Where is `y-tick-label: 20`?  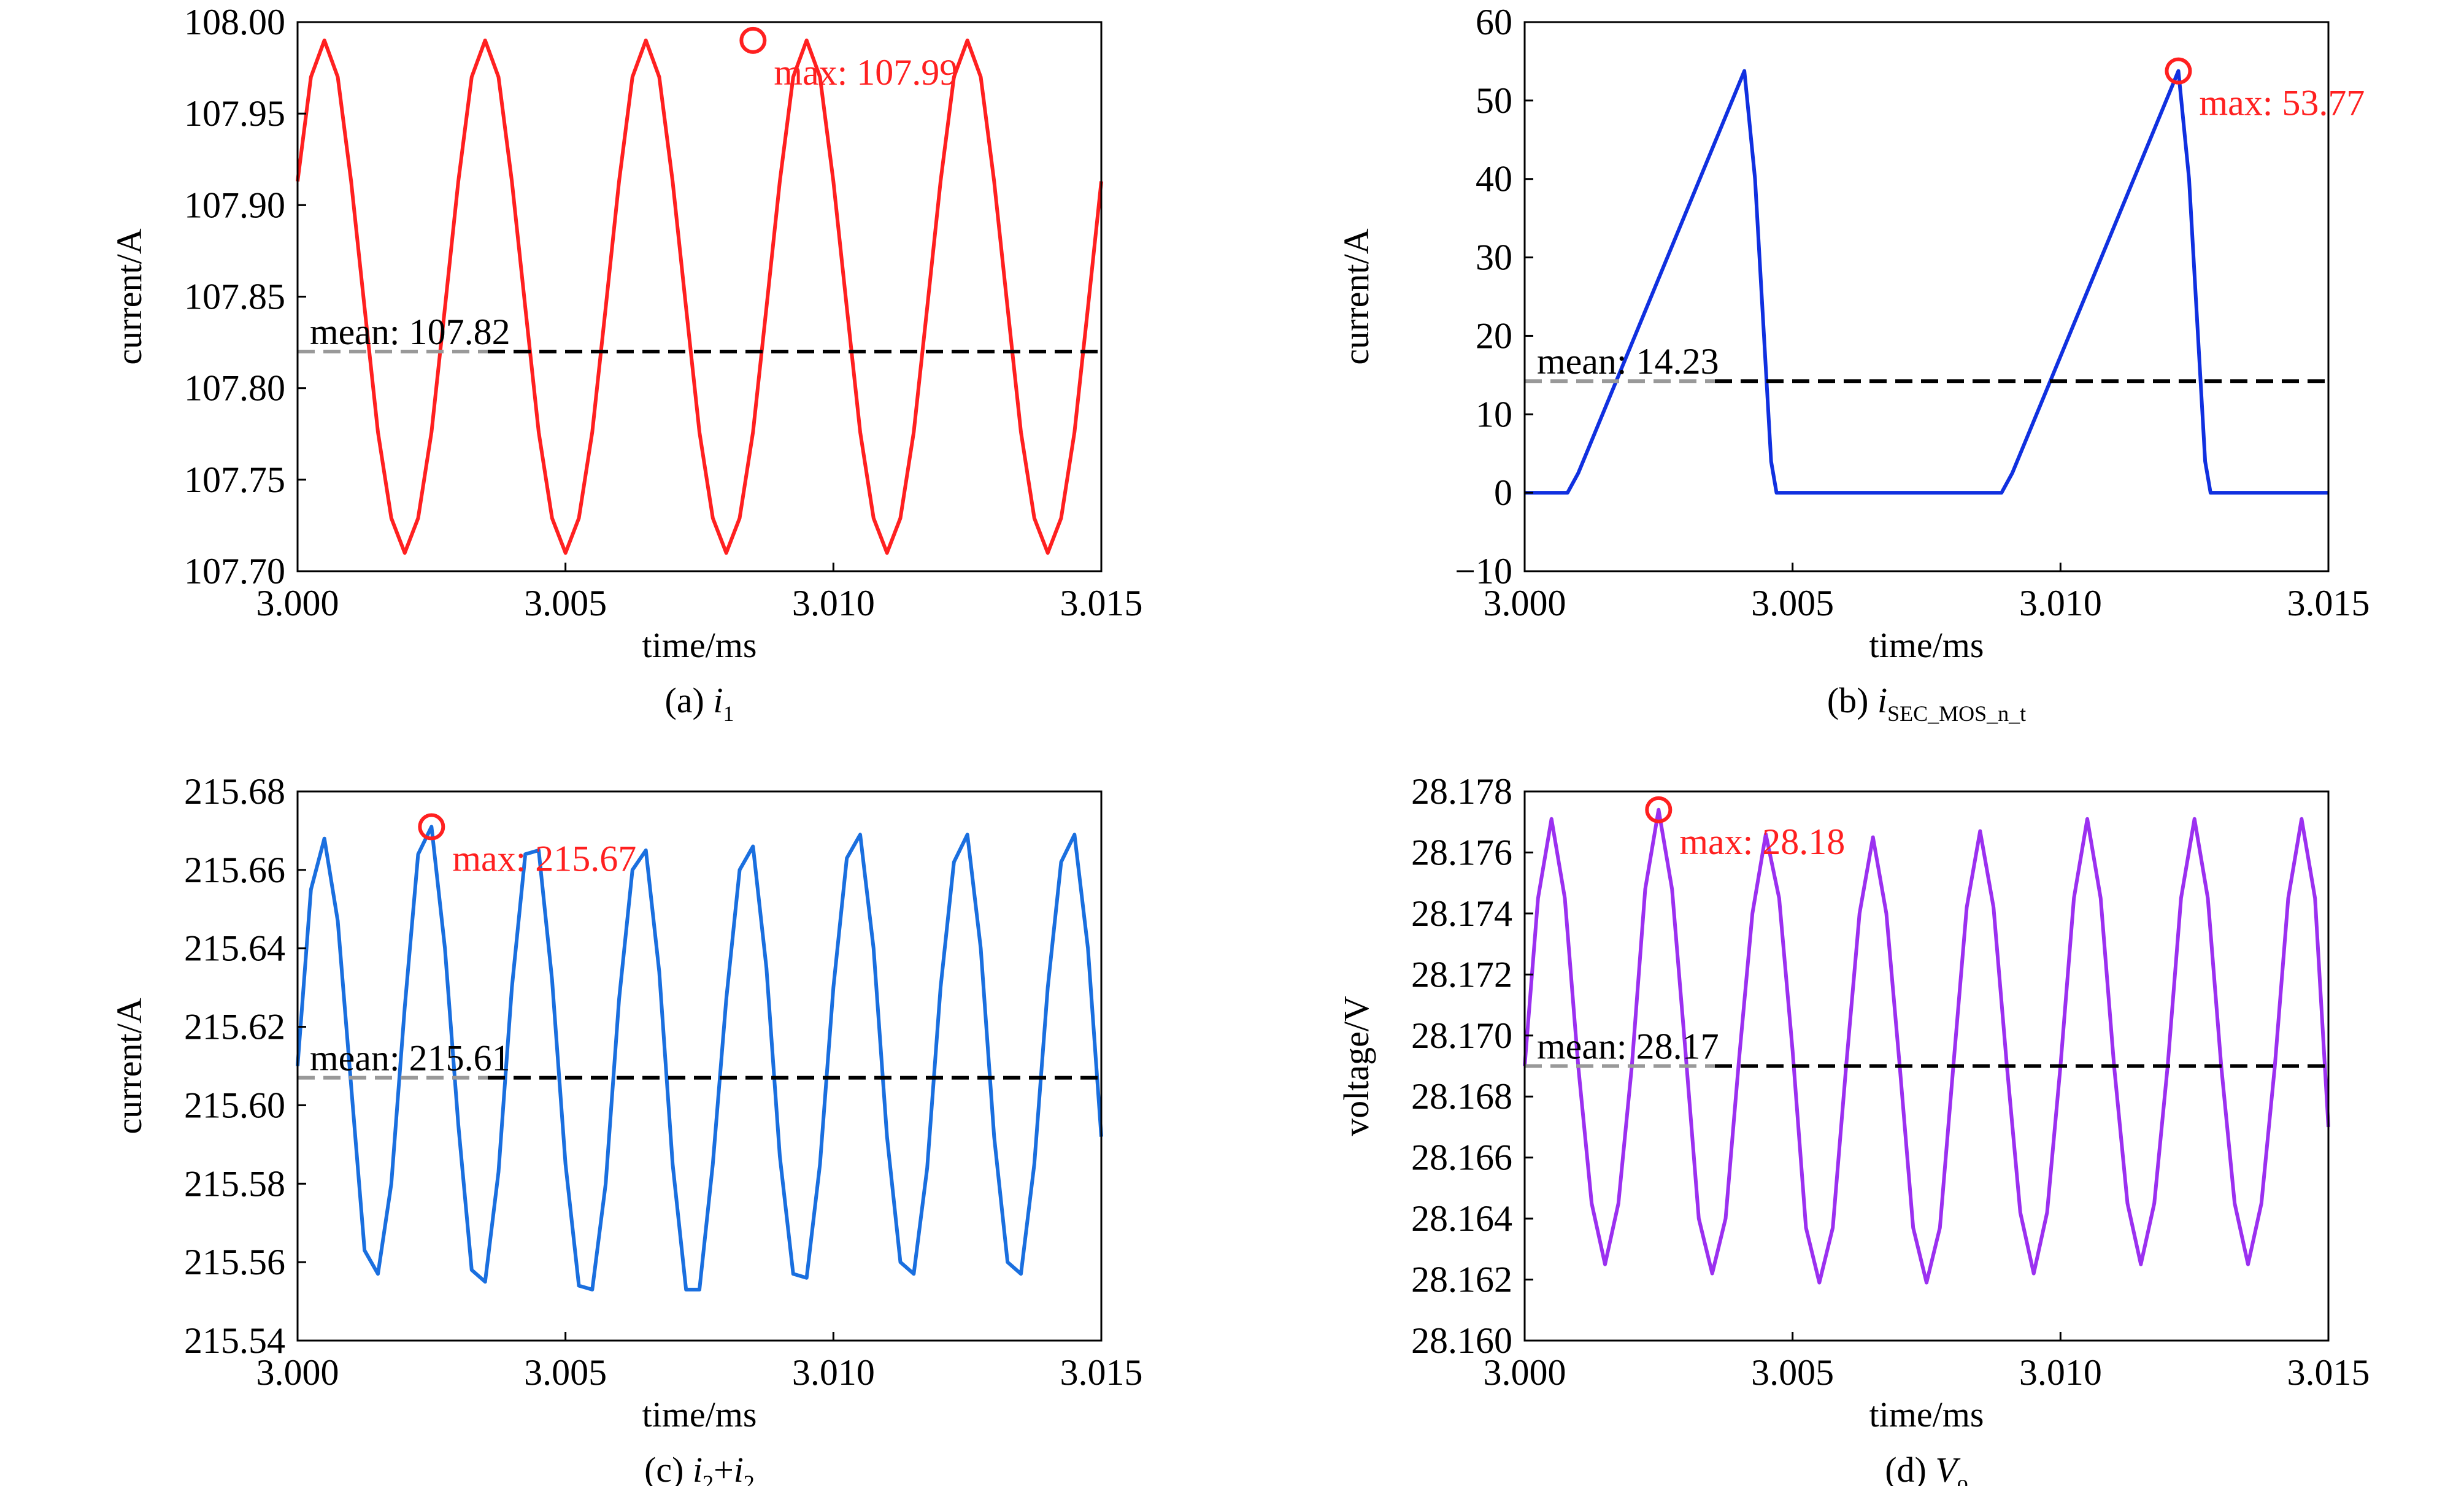
y-tick-label: 20 is located at coordinates (1494, 335).